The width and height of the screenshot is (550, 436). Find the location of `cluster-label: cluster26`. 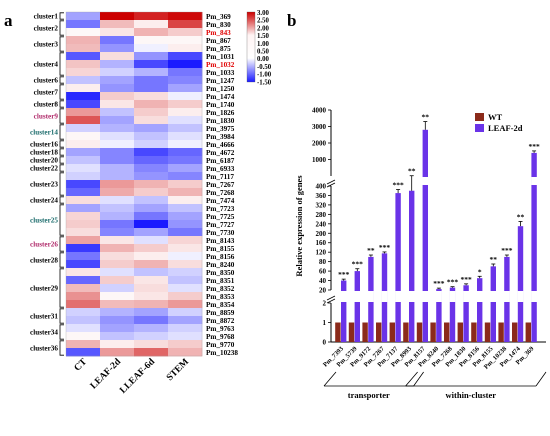

cluster-label: cluster26 is located at coordinates (44, 245).